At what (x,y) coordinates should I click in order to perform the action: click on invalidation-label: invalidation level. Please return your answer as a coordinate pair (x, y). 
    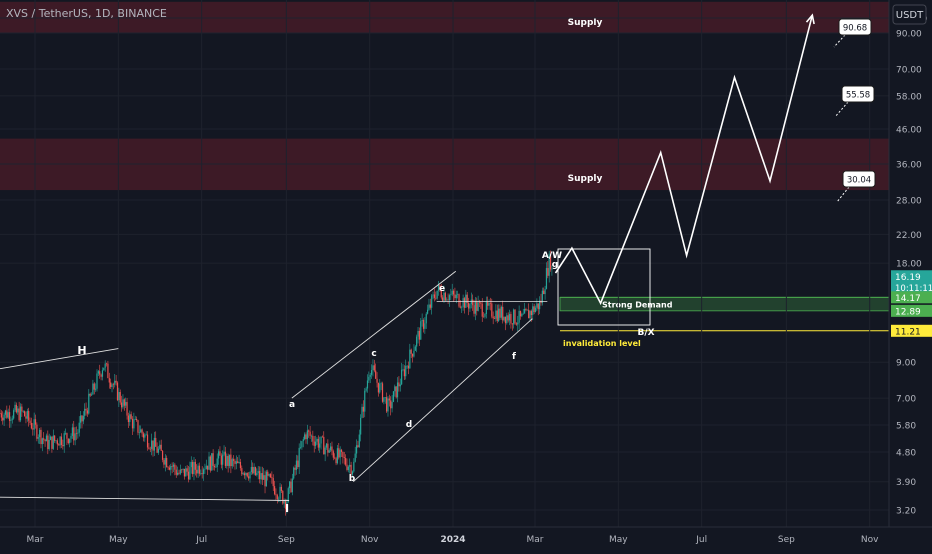
    Looking at the image, I should click on (602, 343).